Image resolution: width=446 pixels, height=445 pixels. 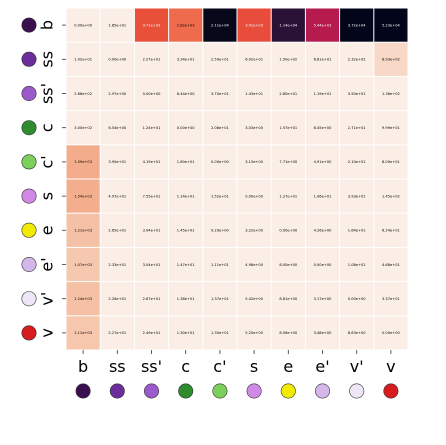 I want to click on cell-value-label: 2.71e+01, so click(x=357, y=128).